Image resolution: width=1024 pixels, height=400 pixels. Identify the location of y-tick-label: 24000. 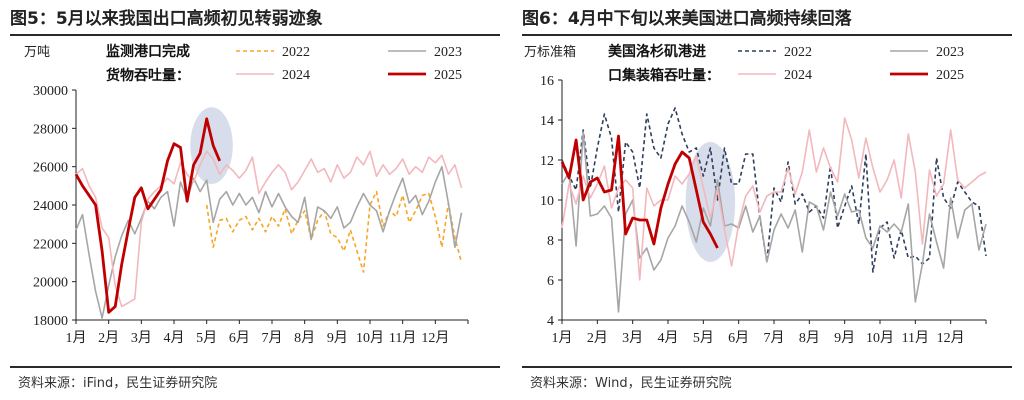
(50, 206).